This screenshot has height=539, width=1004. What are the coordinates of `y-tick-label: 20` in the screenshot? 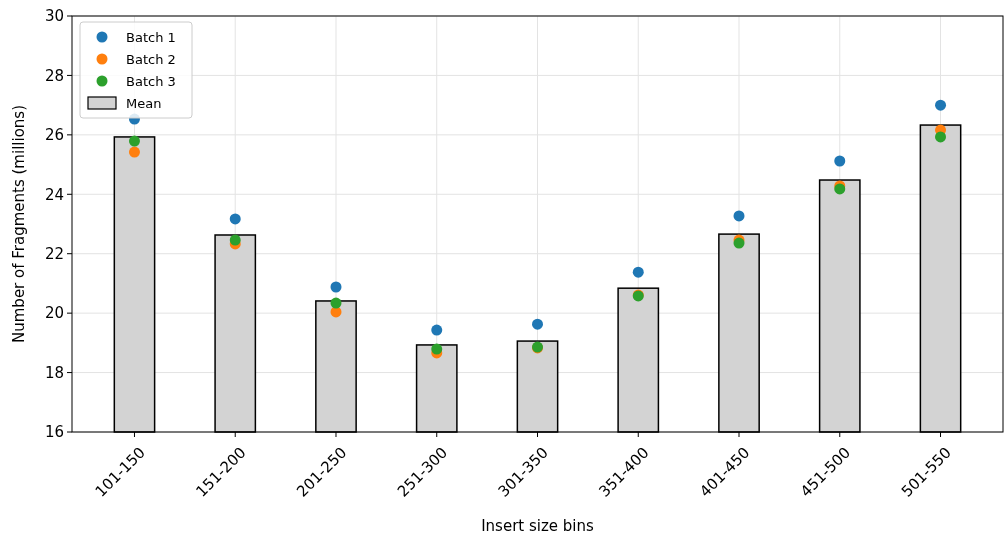 It's located at (54, 313).